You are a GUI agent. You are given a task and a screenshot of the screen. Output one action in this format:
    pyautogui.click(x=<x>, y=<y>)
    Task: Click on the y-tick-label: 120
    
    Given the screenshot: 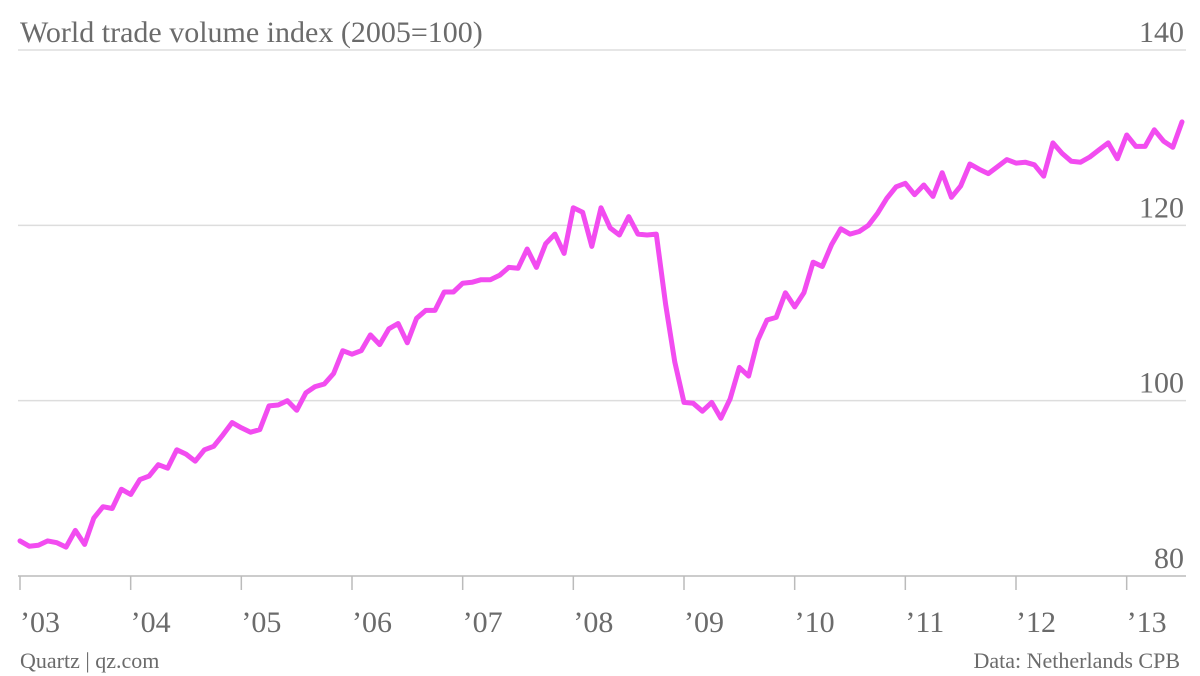 What is the action you would take?
    pyautogui.click(x=1161, y=207)
    